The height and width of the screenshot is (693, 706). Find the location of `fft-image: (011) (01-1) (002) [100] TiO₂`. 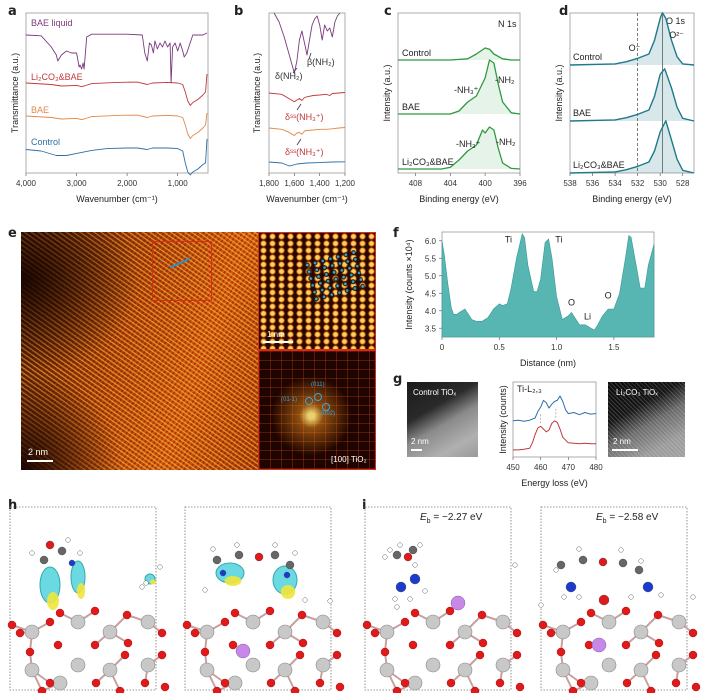

fft-image: (011) (01-1) (002) [100] TiO₂ is located at coordinates (317, 410).